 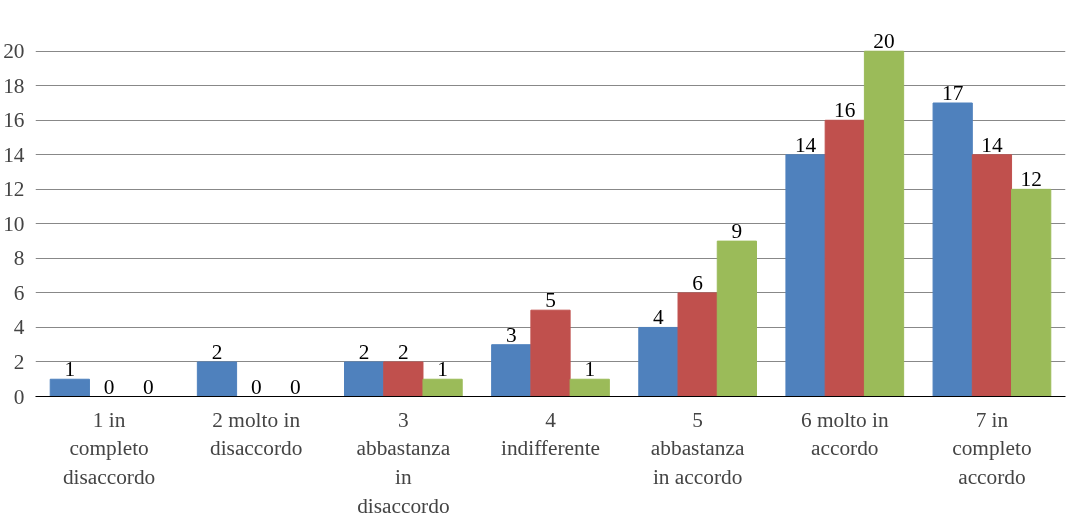 What do you see at coordinates (19, 292) in the screenshot?
I see `y-tick-label: 6` at bounding box center [19, 292].